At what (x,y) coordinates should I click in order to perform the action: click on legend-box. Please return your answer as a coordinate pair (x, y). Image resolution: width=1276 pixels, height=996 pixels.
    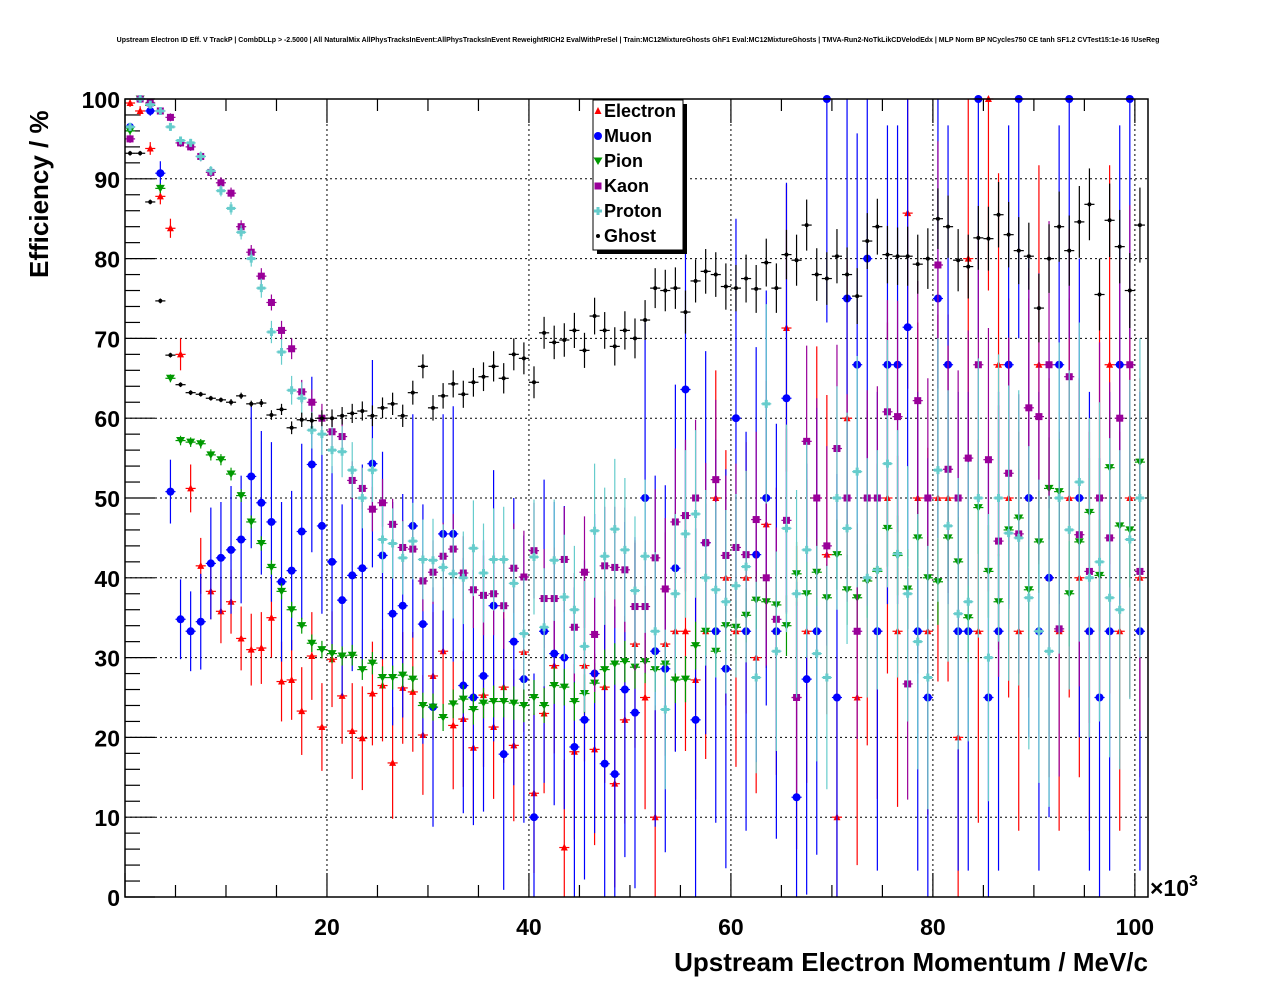
    Looking at the image, I should click on (638, 175).